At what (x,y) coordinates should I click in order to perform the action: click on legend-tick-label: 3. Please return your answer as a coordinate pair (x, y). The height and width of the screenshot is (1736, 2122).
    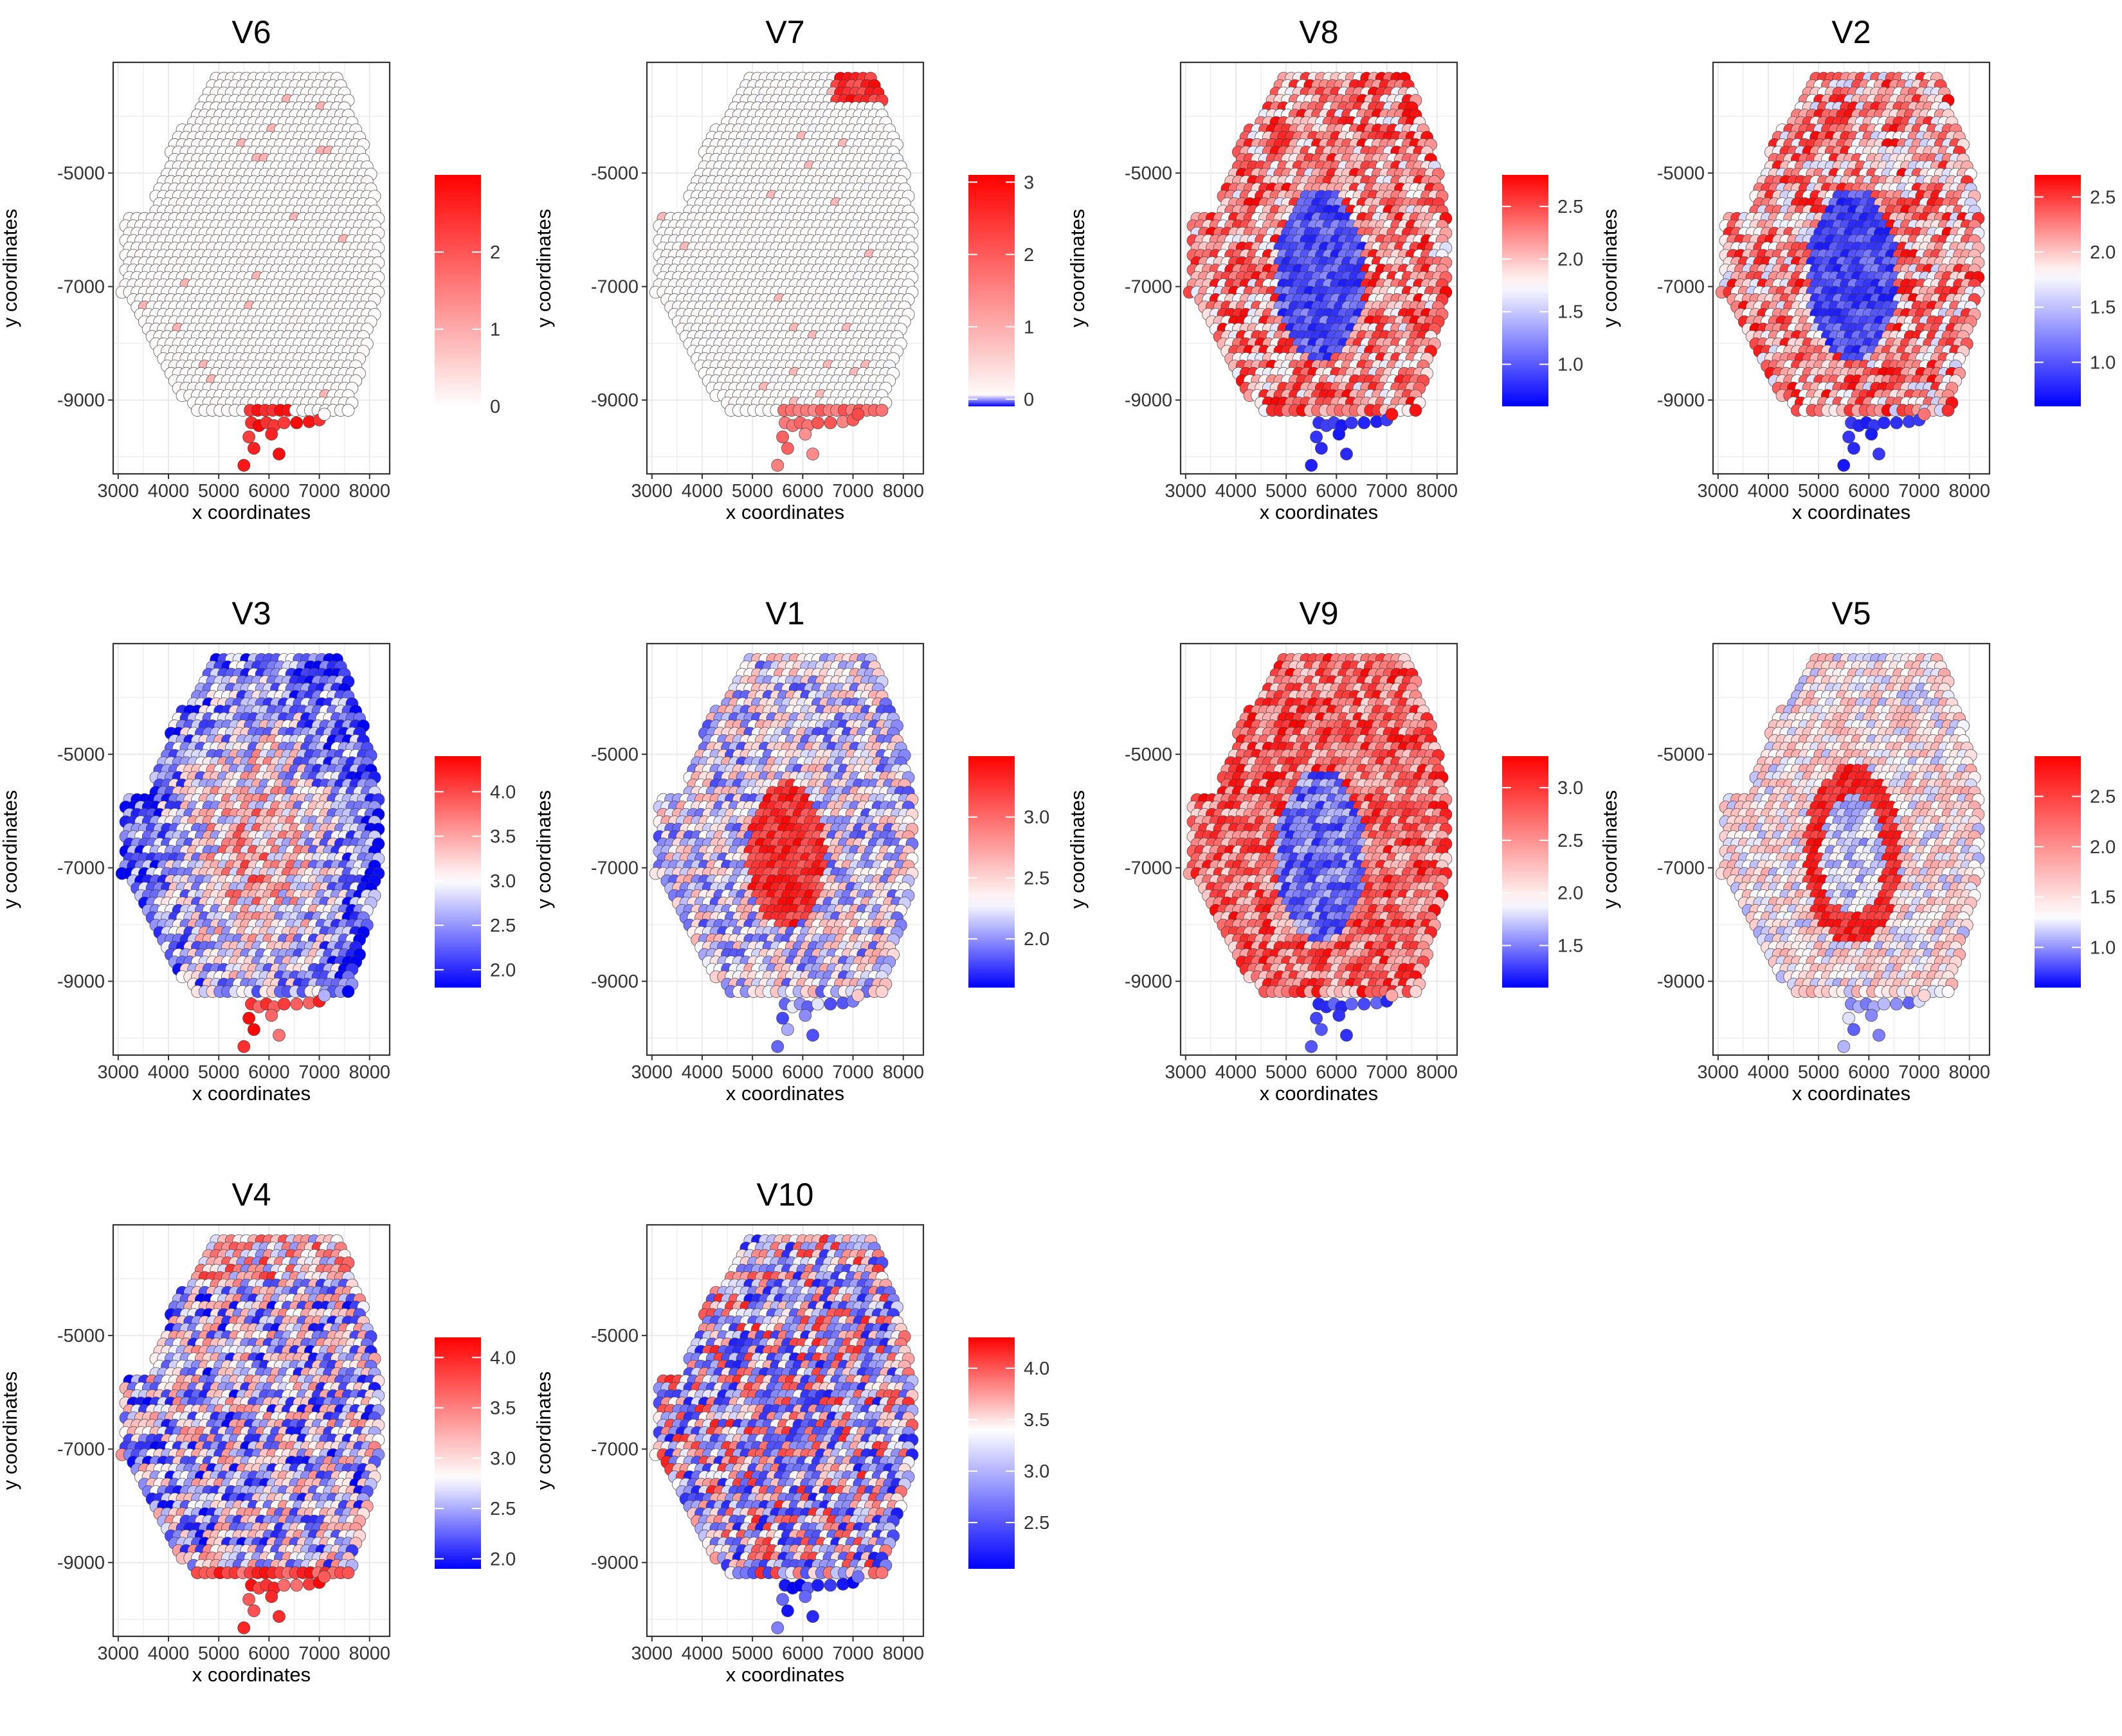
    Looking at the image, I should click on (1029, 182).